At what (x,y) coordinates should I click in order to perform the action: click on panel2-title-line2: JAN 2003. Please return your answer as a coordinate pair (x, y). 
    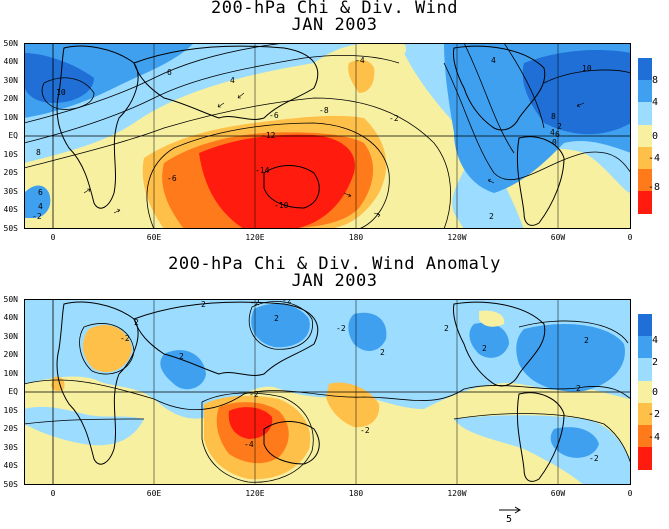
    Looking at the image, I should click on (334, 281).